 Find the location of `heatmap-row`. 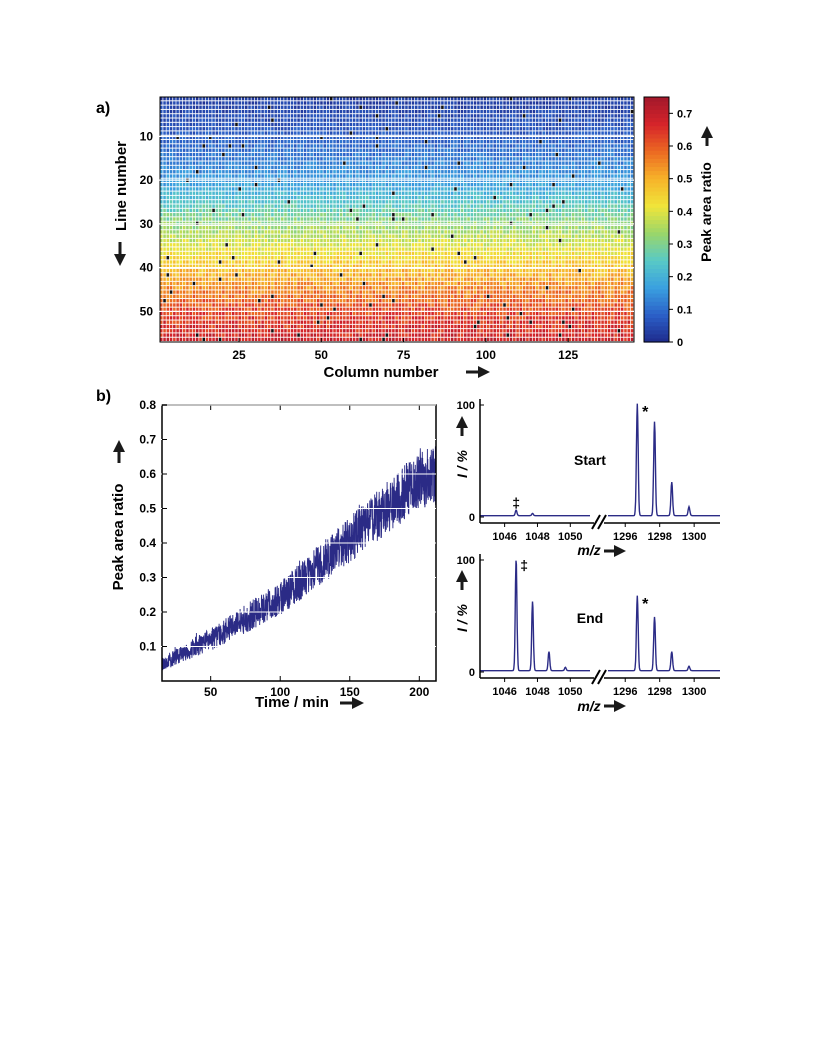

heatmap-row is located at coordinates (396, 111).